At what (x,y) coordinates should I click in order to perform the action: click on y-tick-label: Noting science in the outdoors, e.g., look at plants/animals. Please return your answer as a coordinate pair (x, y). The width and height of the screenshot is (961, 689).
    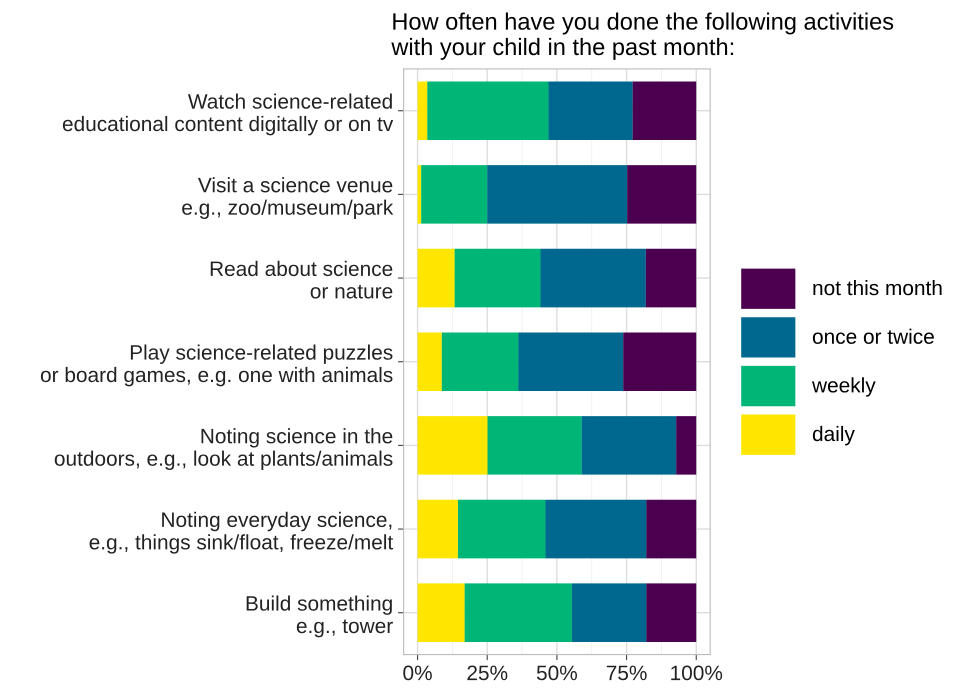
    Looking at the image, I should click on (223, 449).